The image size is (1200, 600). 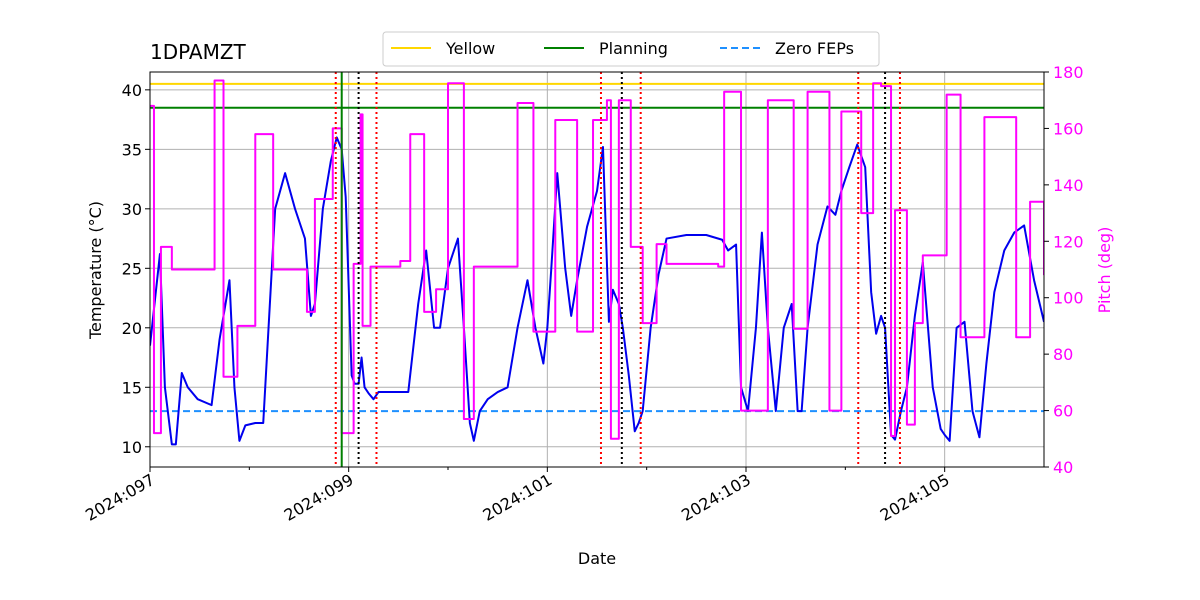 What do you see at coordinates (1104, 270) in the screenshot?
I see `y2-axis-label: Pitch (deg)` at bounding box center [1104, 270].